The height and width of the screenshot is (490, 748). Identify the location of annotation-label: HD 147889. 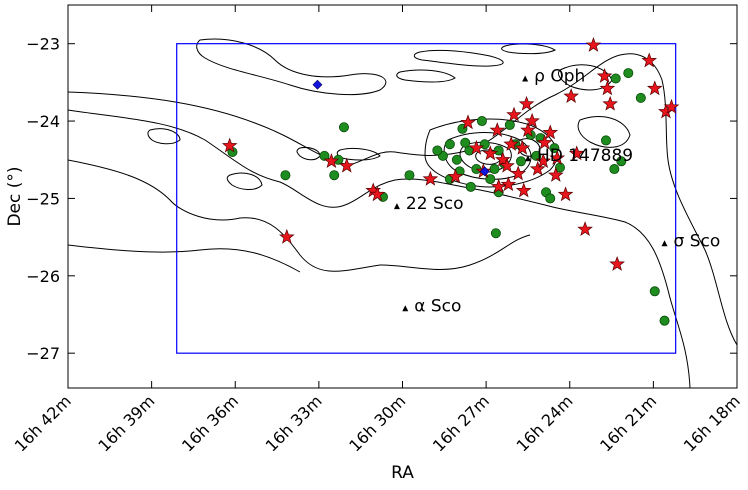
(585, 156).